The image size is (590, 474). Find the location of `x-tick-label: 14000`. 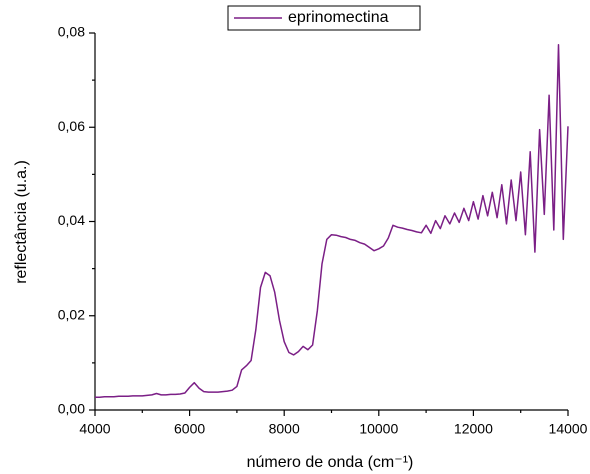

x-tick-label: 14000 is located at coordinates (568, 429).